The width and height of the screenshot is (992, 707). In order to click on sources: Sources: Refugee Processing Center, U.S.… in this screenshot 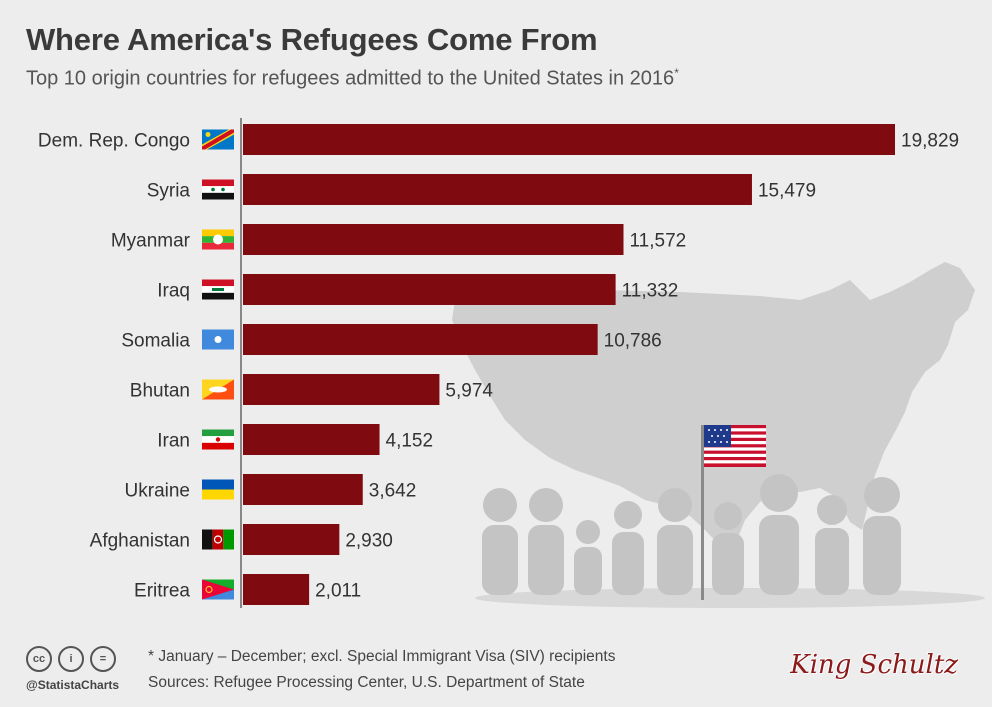, I will do `click(366, 682)`.